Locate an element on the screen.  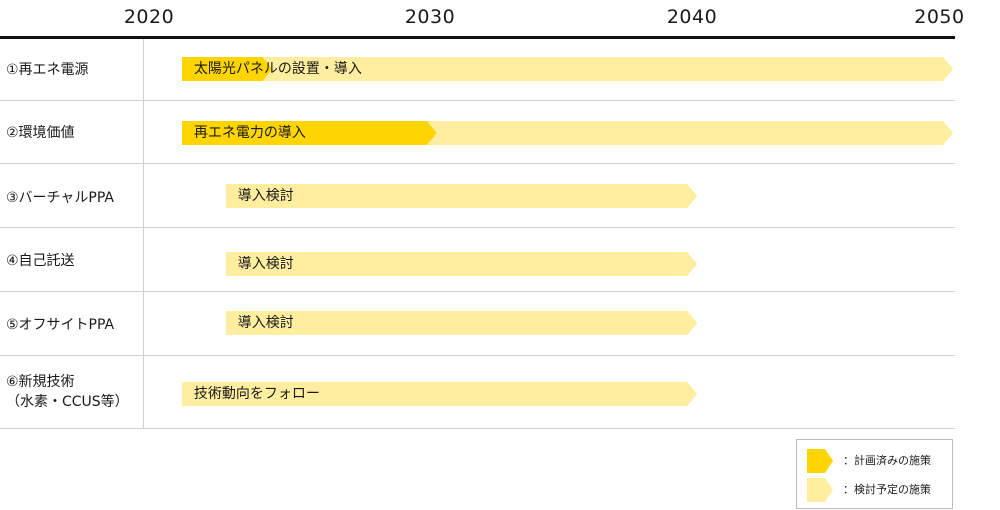
roadmap-bar: 太陽光パネルの設置・導入 is located at coordinates (567, 69).